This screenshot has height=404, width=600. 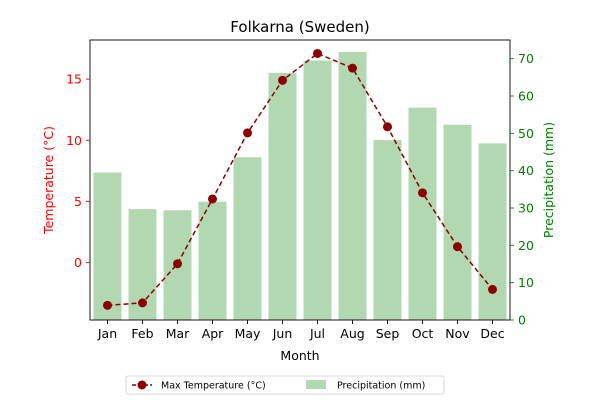 I want to click on temperature-tick-label: 5, so click(x=78, y=201).